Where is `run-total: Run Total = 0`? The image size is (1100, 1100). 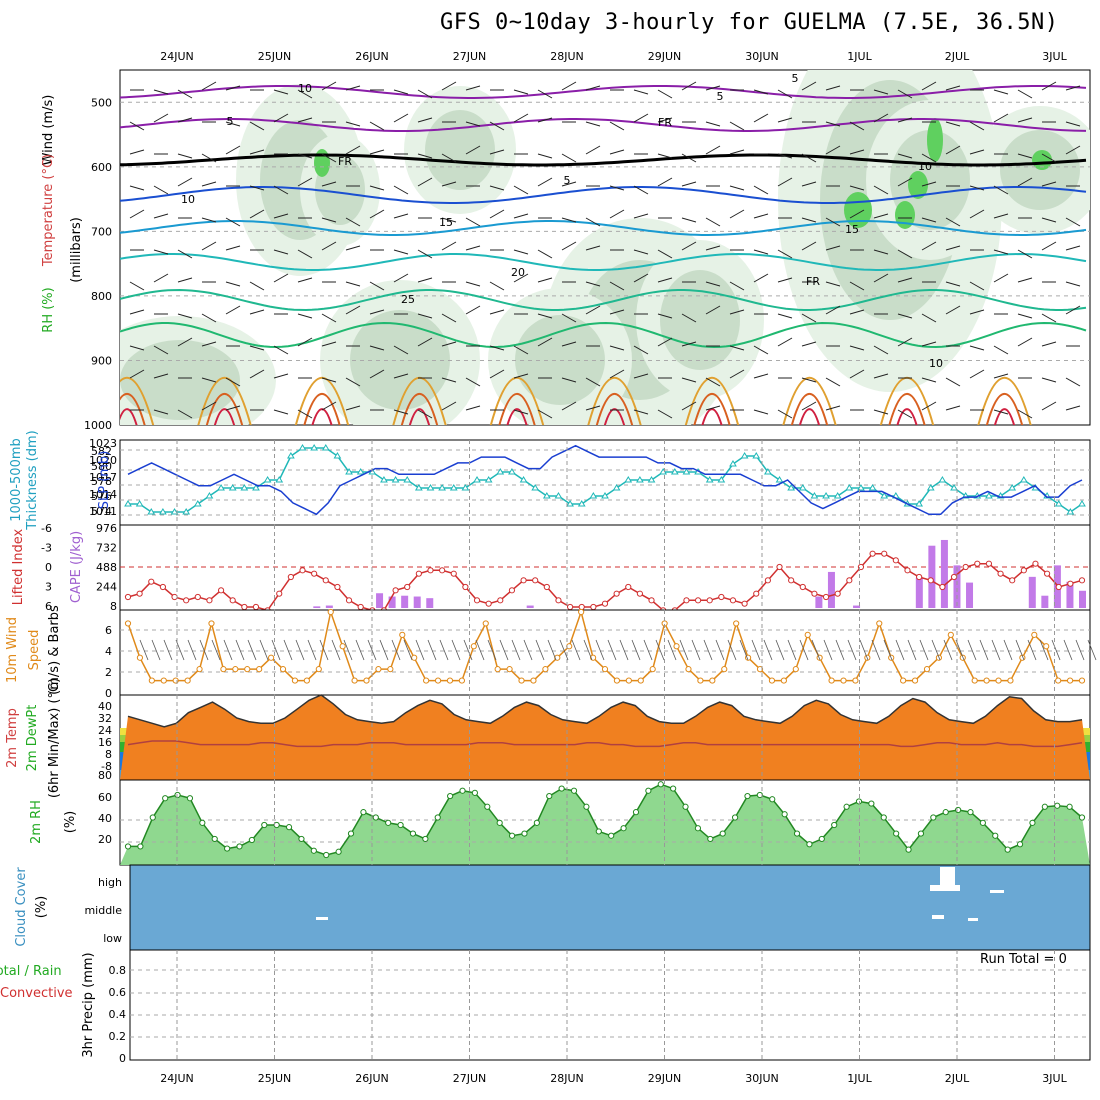 run-total: Run Total = 0 is located at coordinates (1023, 959).